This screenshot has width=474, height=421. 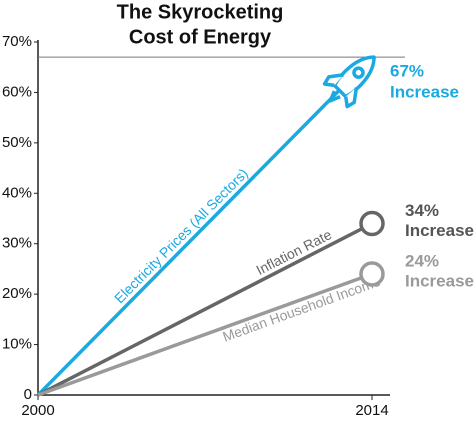 I want to click on x-tick-label: 2014, so click(x=371, y=410).